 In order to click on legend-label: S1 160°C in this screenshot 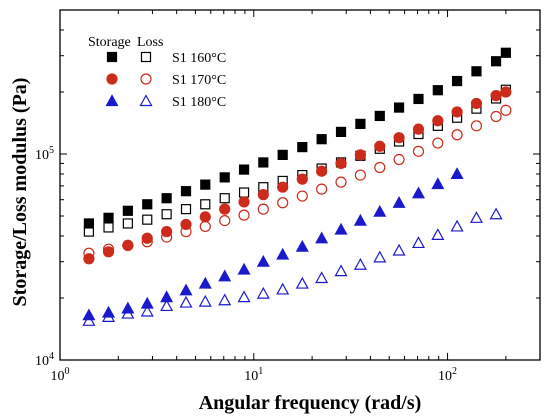, I will do `click(199, 58)`.